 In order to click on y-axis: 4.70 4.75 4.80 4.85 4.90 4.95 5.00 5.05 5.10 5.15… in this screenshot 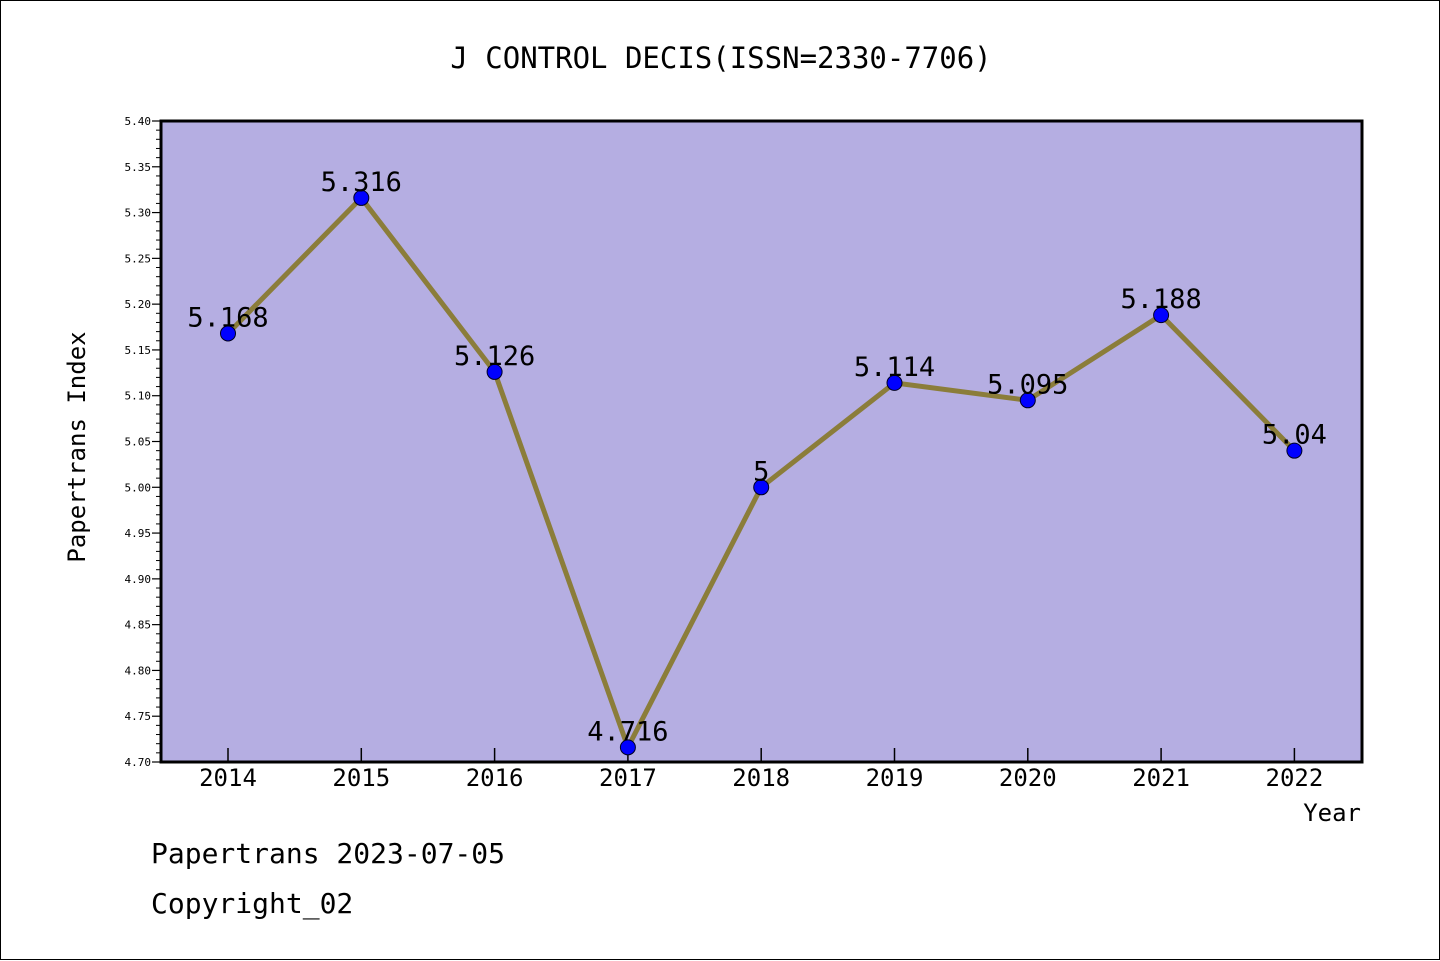, I will do `click(143, 442)`.